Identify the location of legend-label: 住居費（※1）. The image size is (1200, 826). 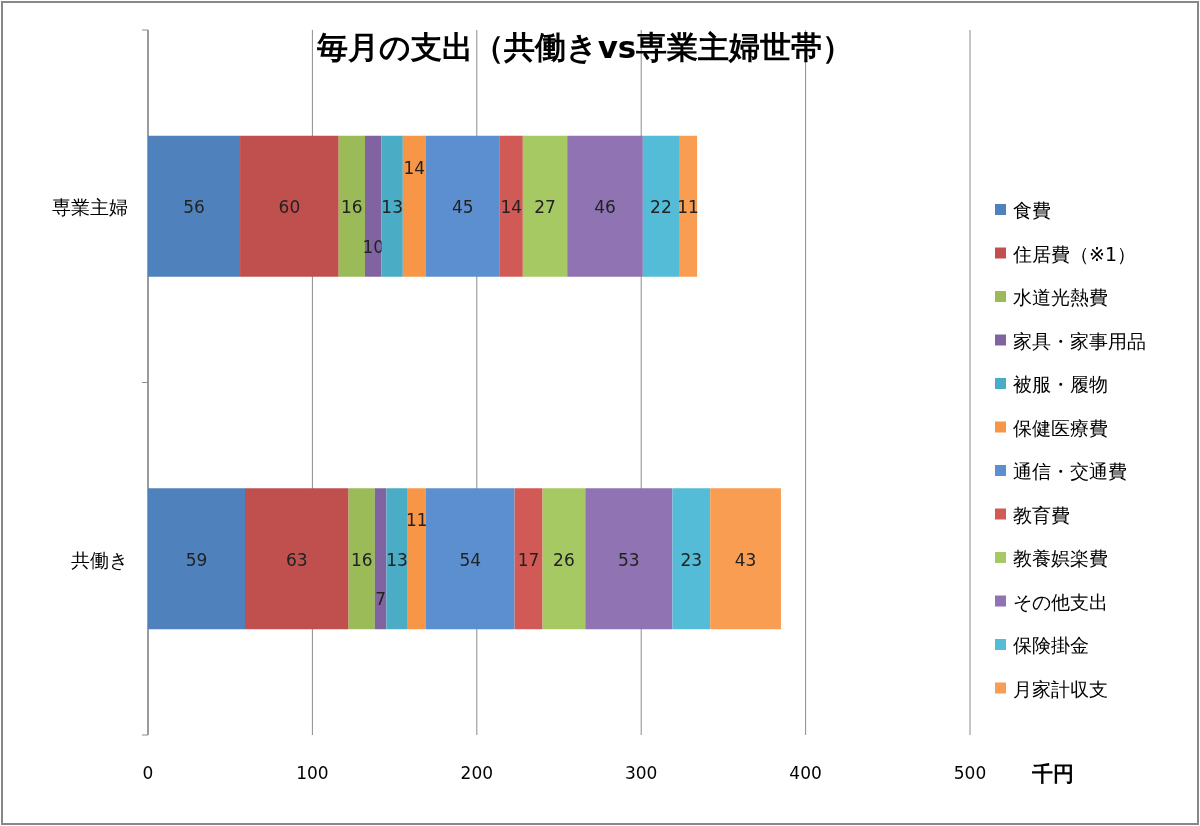
(1074, 253).